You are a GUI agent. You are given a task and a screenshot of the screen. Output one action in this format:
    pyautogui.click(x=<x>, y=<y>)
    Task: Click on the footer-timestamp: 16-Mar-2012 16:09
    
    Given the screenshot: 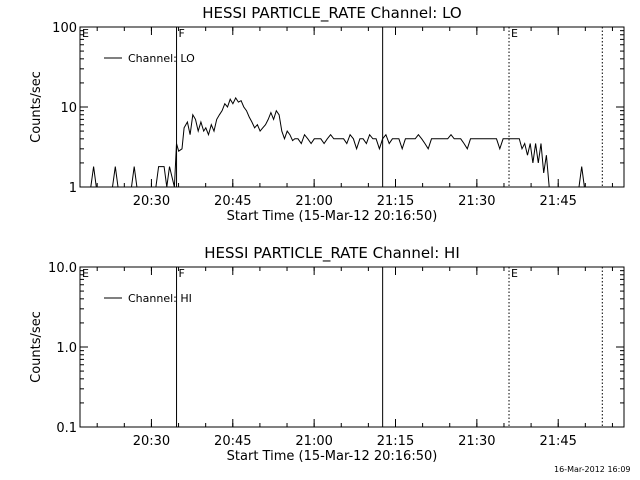 What is the action you would take?
    pyautogui.click(x=592, y=469)
    